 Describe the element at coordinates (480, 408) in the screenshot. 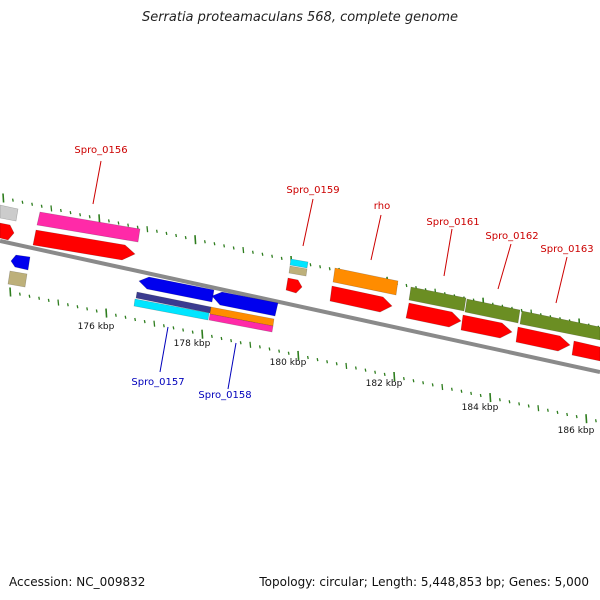

I see `scale-label-184: 184 kbp` at that location.